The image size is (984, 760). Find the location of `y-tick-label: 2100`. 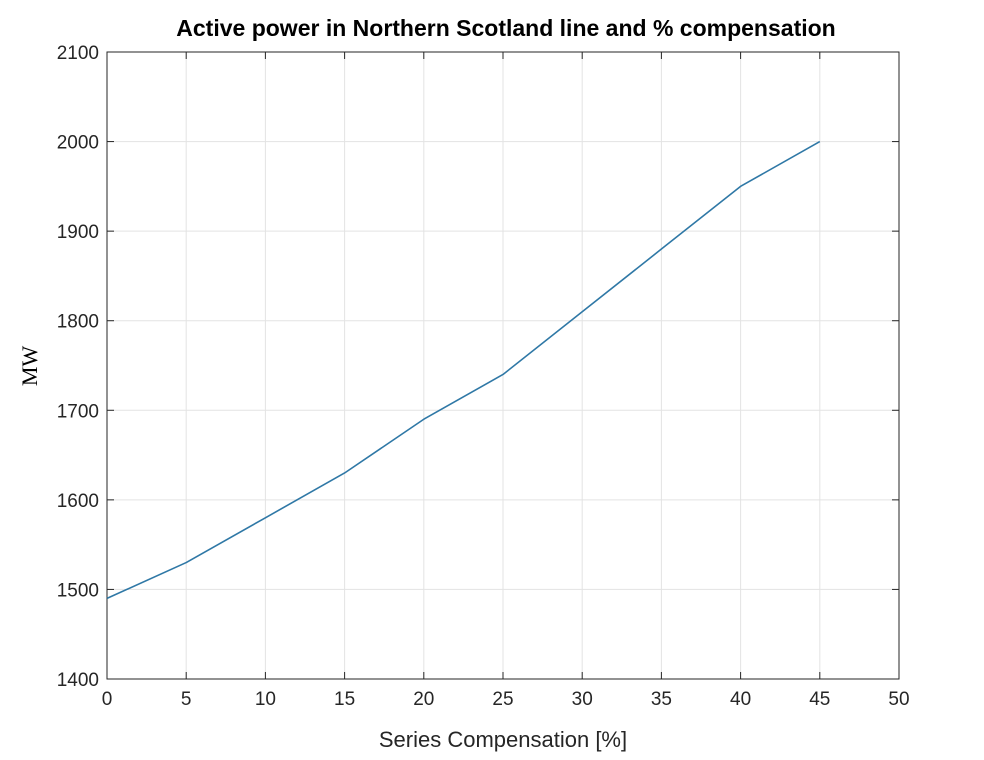

y-tick-label: 2100 is located at coordinates (78, 53).